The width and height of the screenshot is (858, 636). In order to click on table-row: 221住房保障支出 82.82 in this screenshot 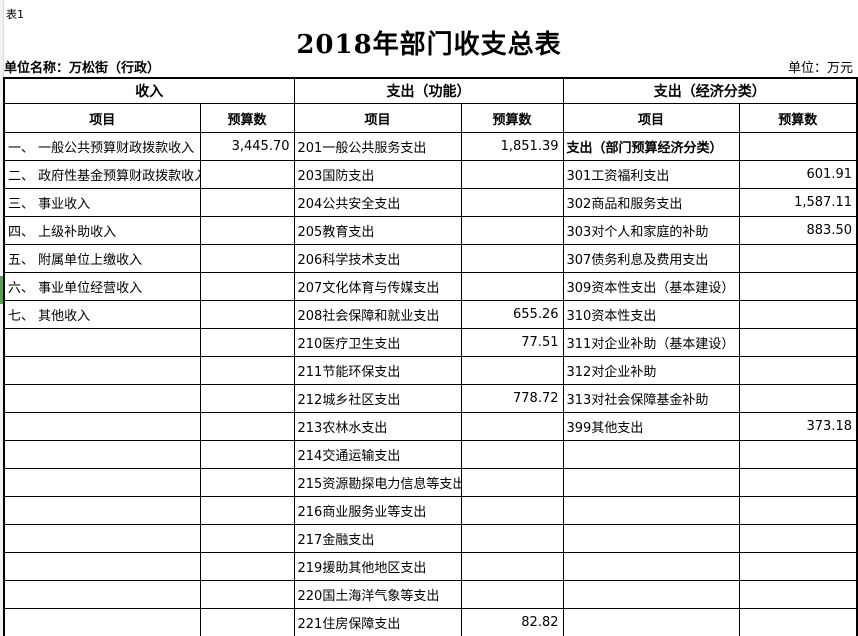, I will do `click(430, 622)`.